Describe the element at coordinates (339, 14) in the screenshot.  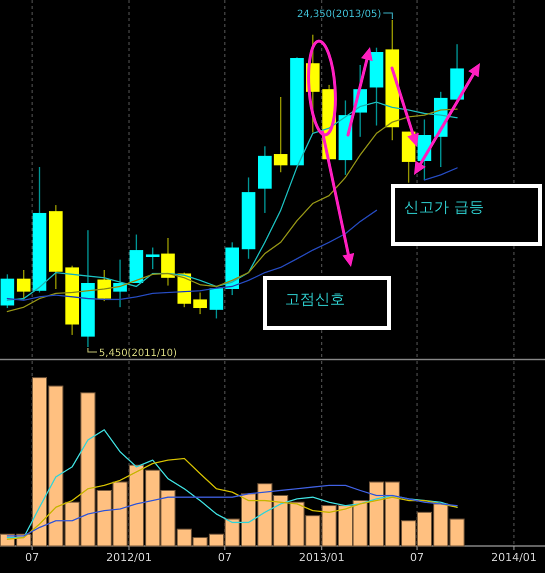
I see `annotation: 24,350(2013/05)` at that location.